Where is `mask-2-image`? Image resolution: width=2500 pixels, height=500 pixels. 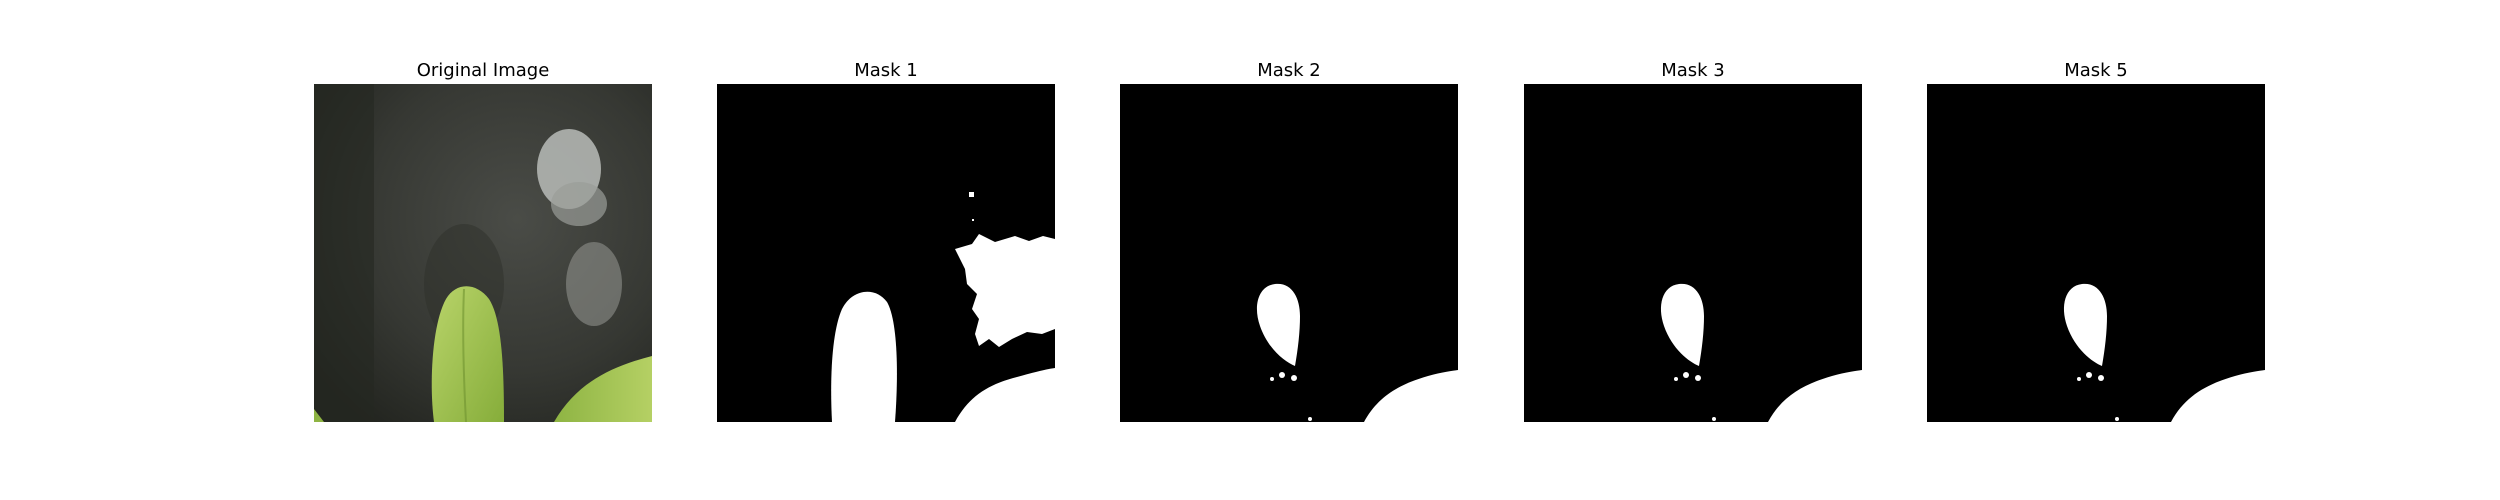
mask-2-image is located at coordinates (1289, 253).